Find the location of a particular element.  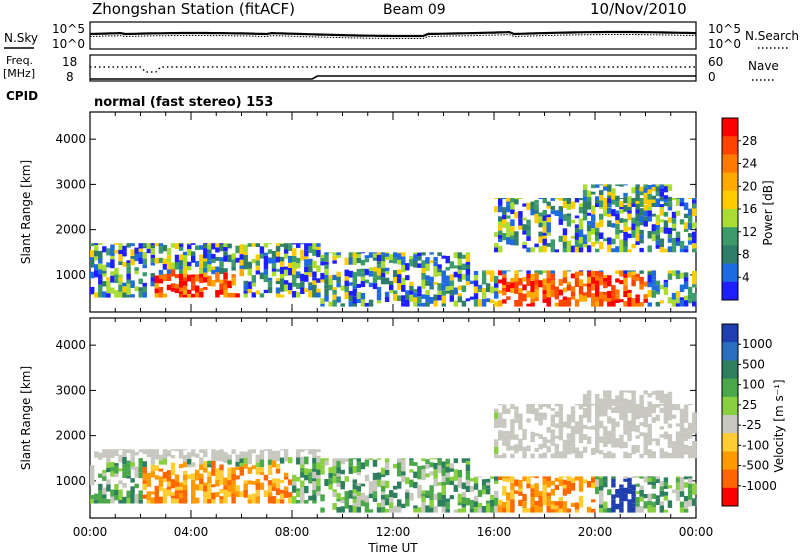

colorbar-segment is located at coordinates (730, 182).